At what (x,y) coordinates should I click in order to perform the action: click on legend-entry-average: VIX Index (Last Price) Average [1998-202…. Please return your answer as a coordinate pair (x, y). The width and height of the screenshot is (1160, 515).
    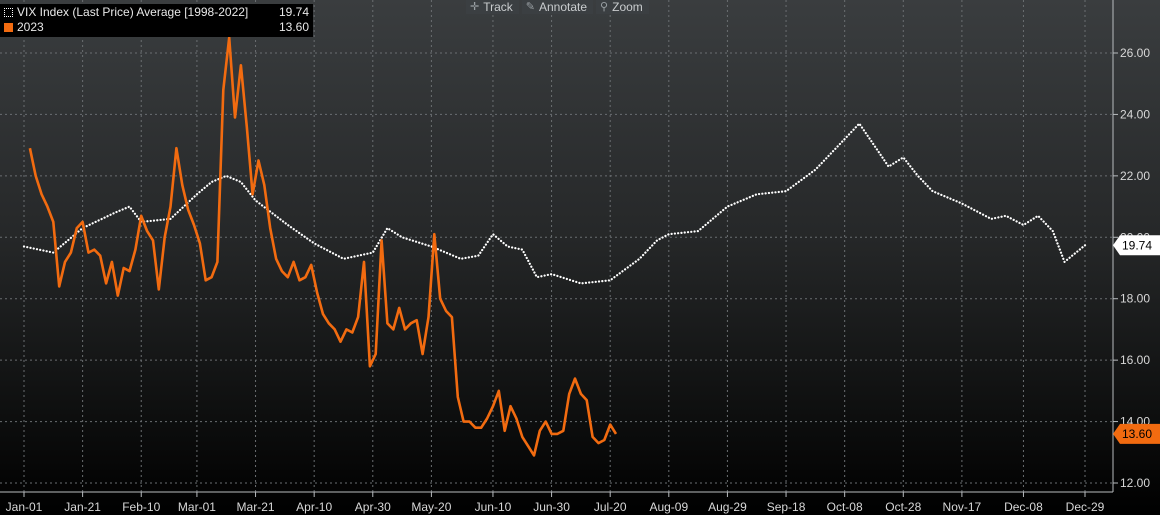
    Looking at the image, I should click on (156, 12).